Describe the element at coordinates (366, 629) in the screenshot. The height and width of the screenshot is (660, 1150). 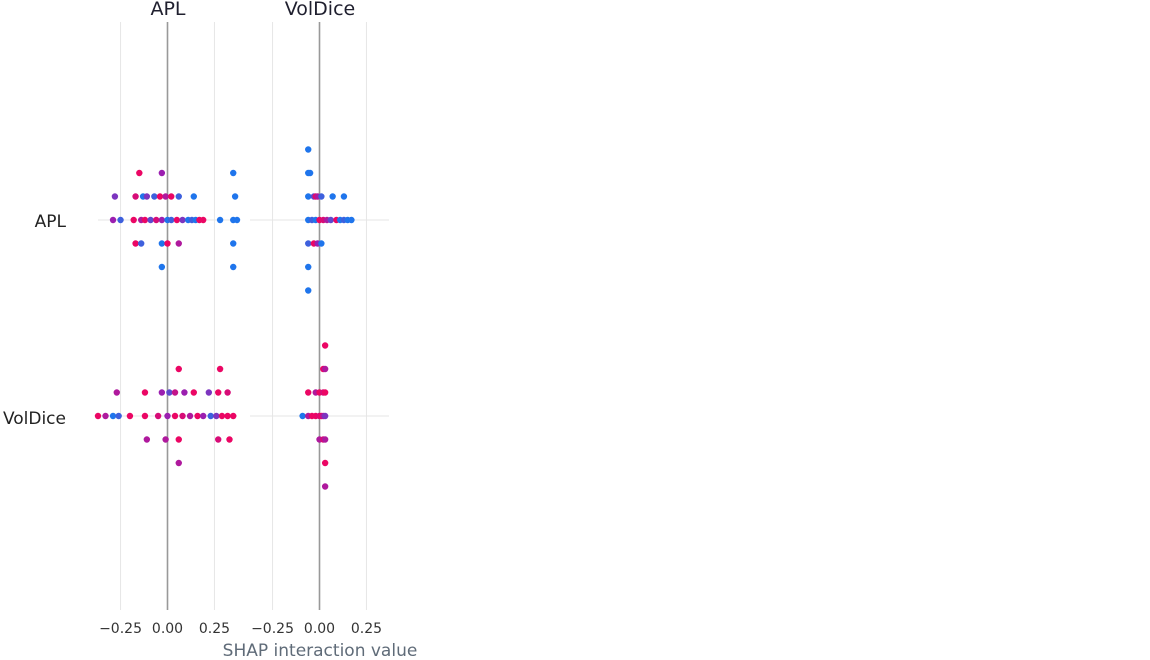
I see `x-tick-label-voldice-2: 0.25` at that location.